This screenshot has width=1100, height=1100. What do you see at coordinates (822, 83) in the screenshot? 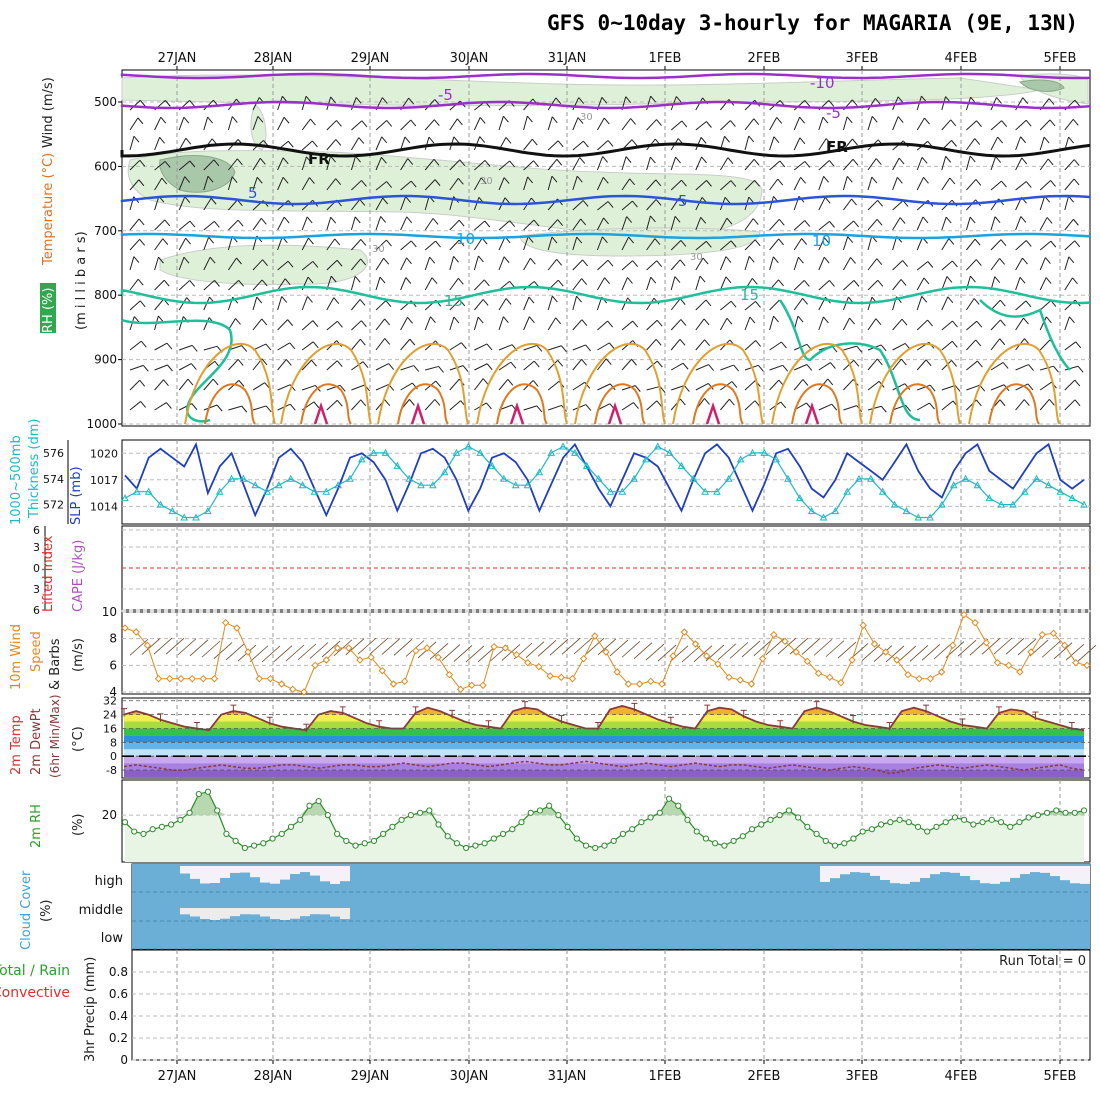
I see `contour-label--10: -10` at bounding box center [822, 83].